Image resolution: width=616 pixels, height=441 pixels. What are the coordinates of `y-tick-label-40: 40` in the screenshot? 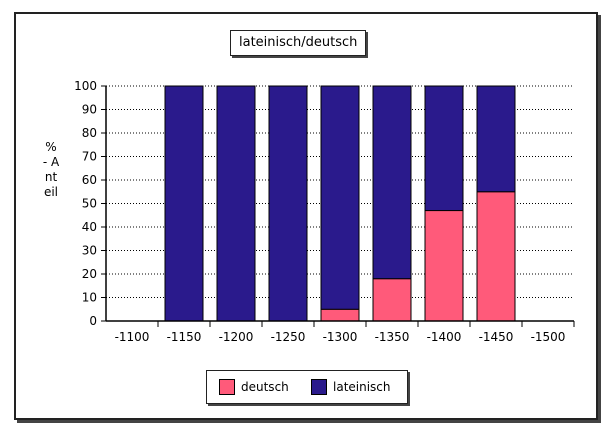 It's located at (89, 227).